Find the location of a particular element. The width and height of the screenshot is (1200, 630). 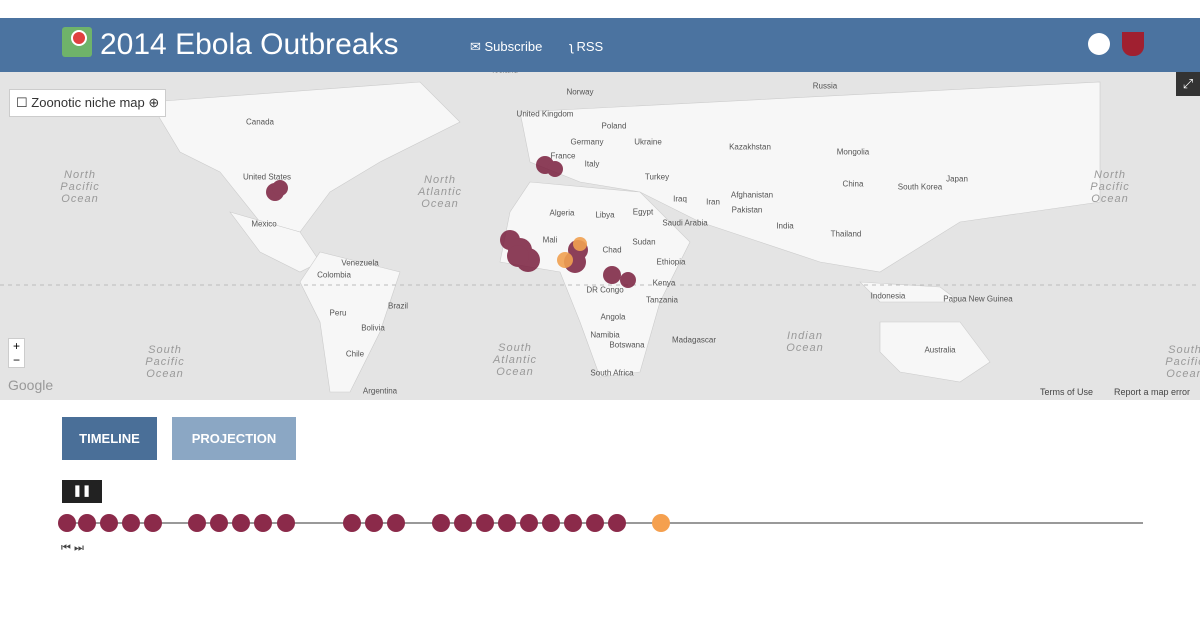

map-label: Mexico is located at coordinates (264, 224).